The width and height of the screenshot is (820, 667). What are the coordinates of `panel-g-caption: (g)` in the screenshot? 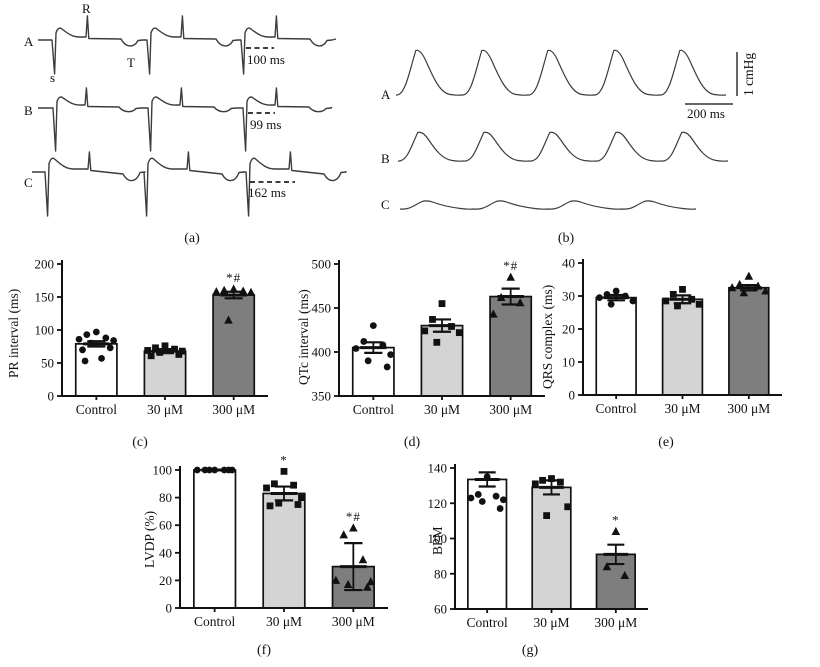 It's located at (530, 650).